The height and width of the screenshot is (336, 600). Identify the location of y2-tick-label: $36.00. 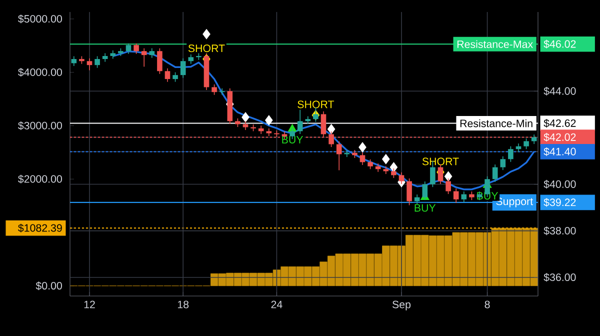
(560, 277).